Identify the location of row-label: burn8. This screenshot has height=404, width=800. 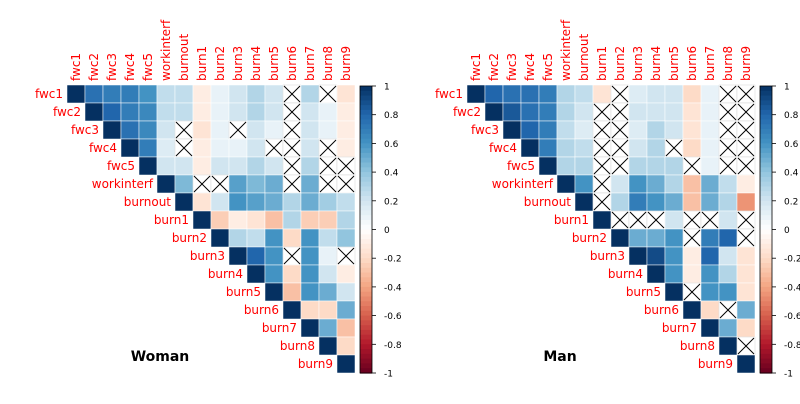
(697, 346).